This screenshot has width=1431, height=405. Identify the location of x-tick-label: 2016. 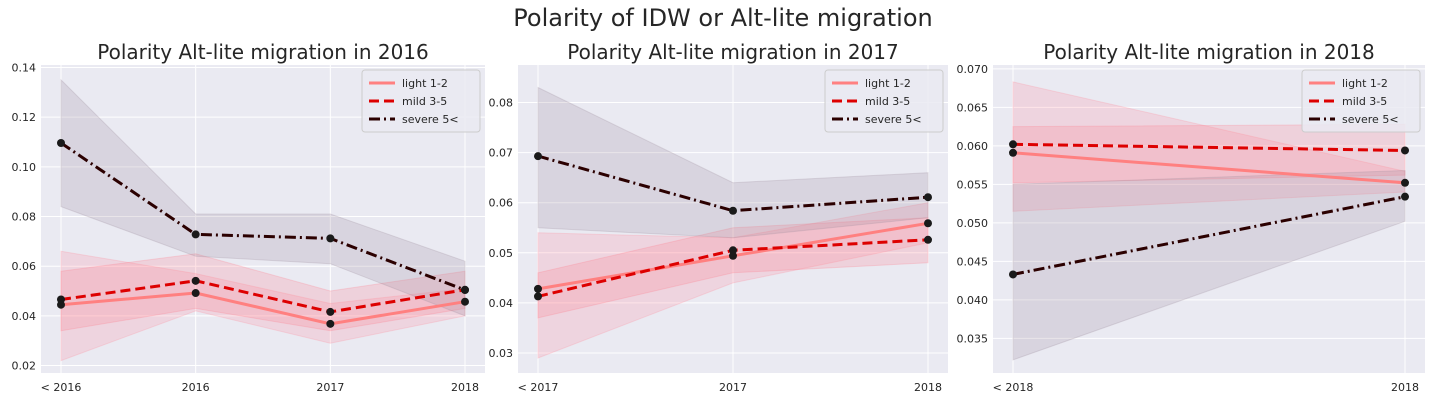
(196, 387).